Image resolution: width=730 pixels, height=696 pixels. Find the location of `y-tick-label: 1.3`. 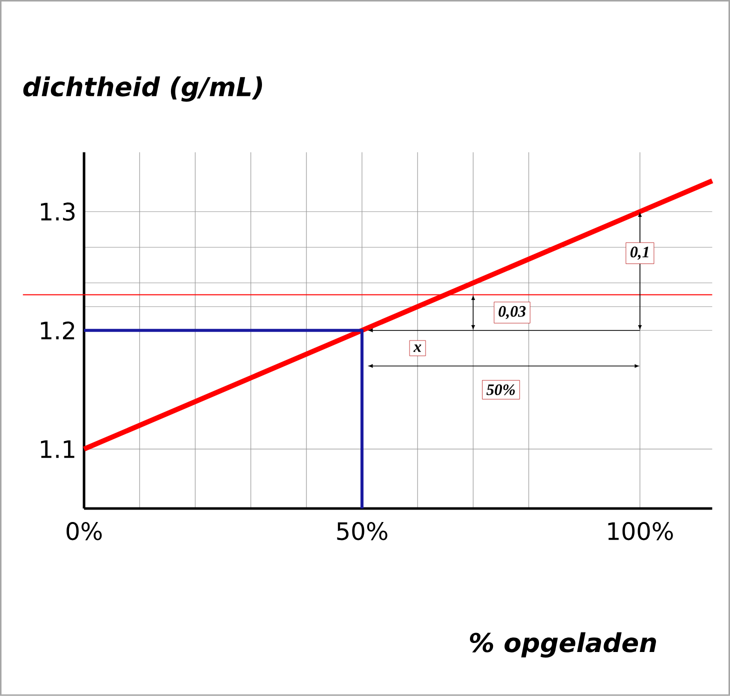

y-tick-label: 1.3 is located at coordinates (57, 211).